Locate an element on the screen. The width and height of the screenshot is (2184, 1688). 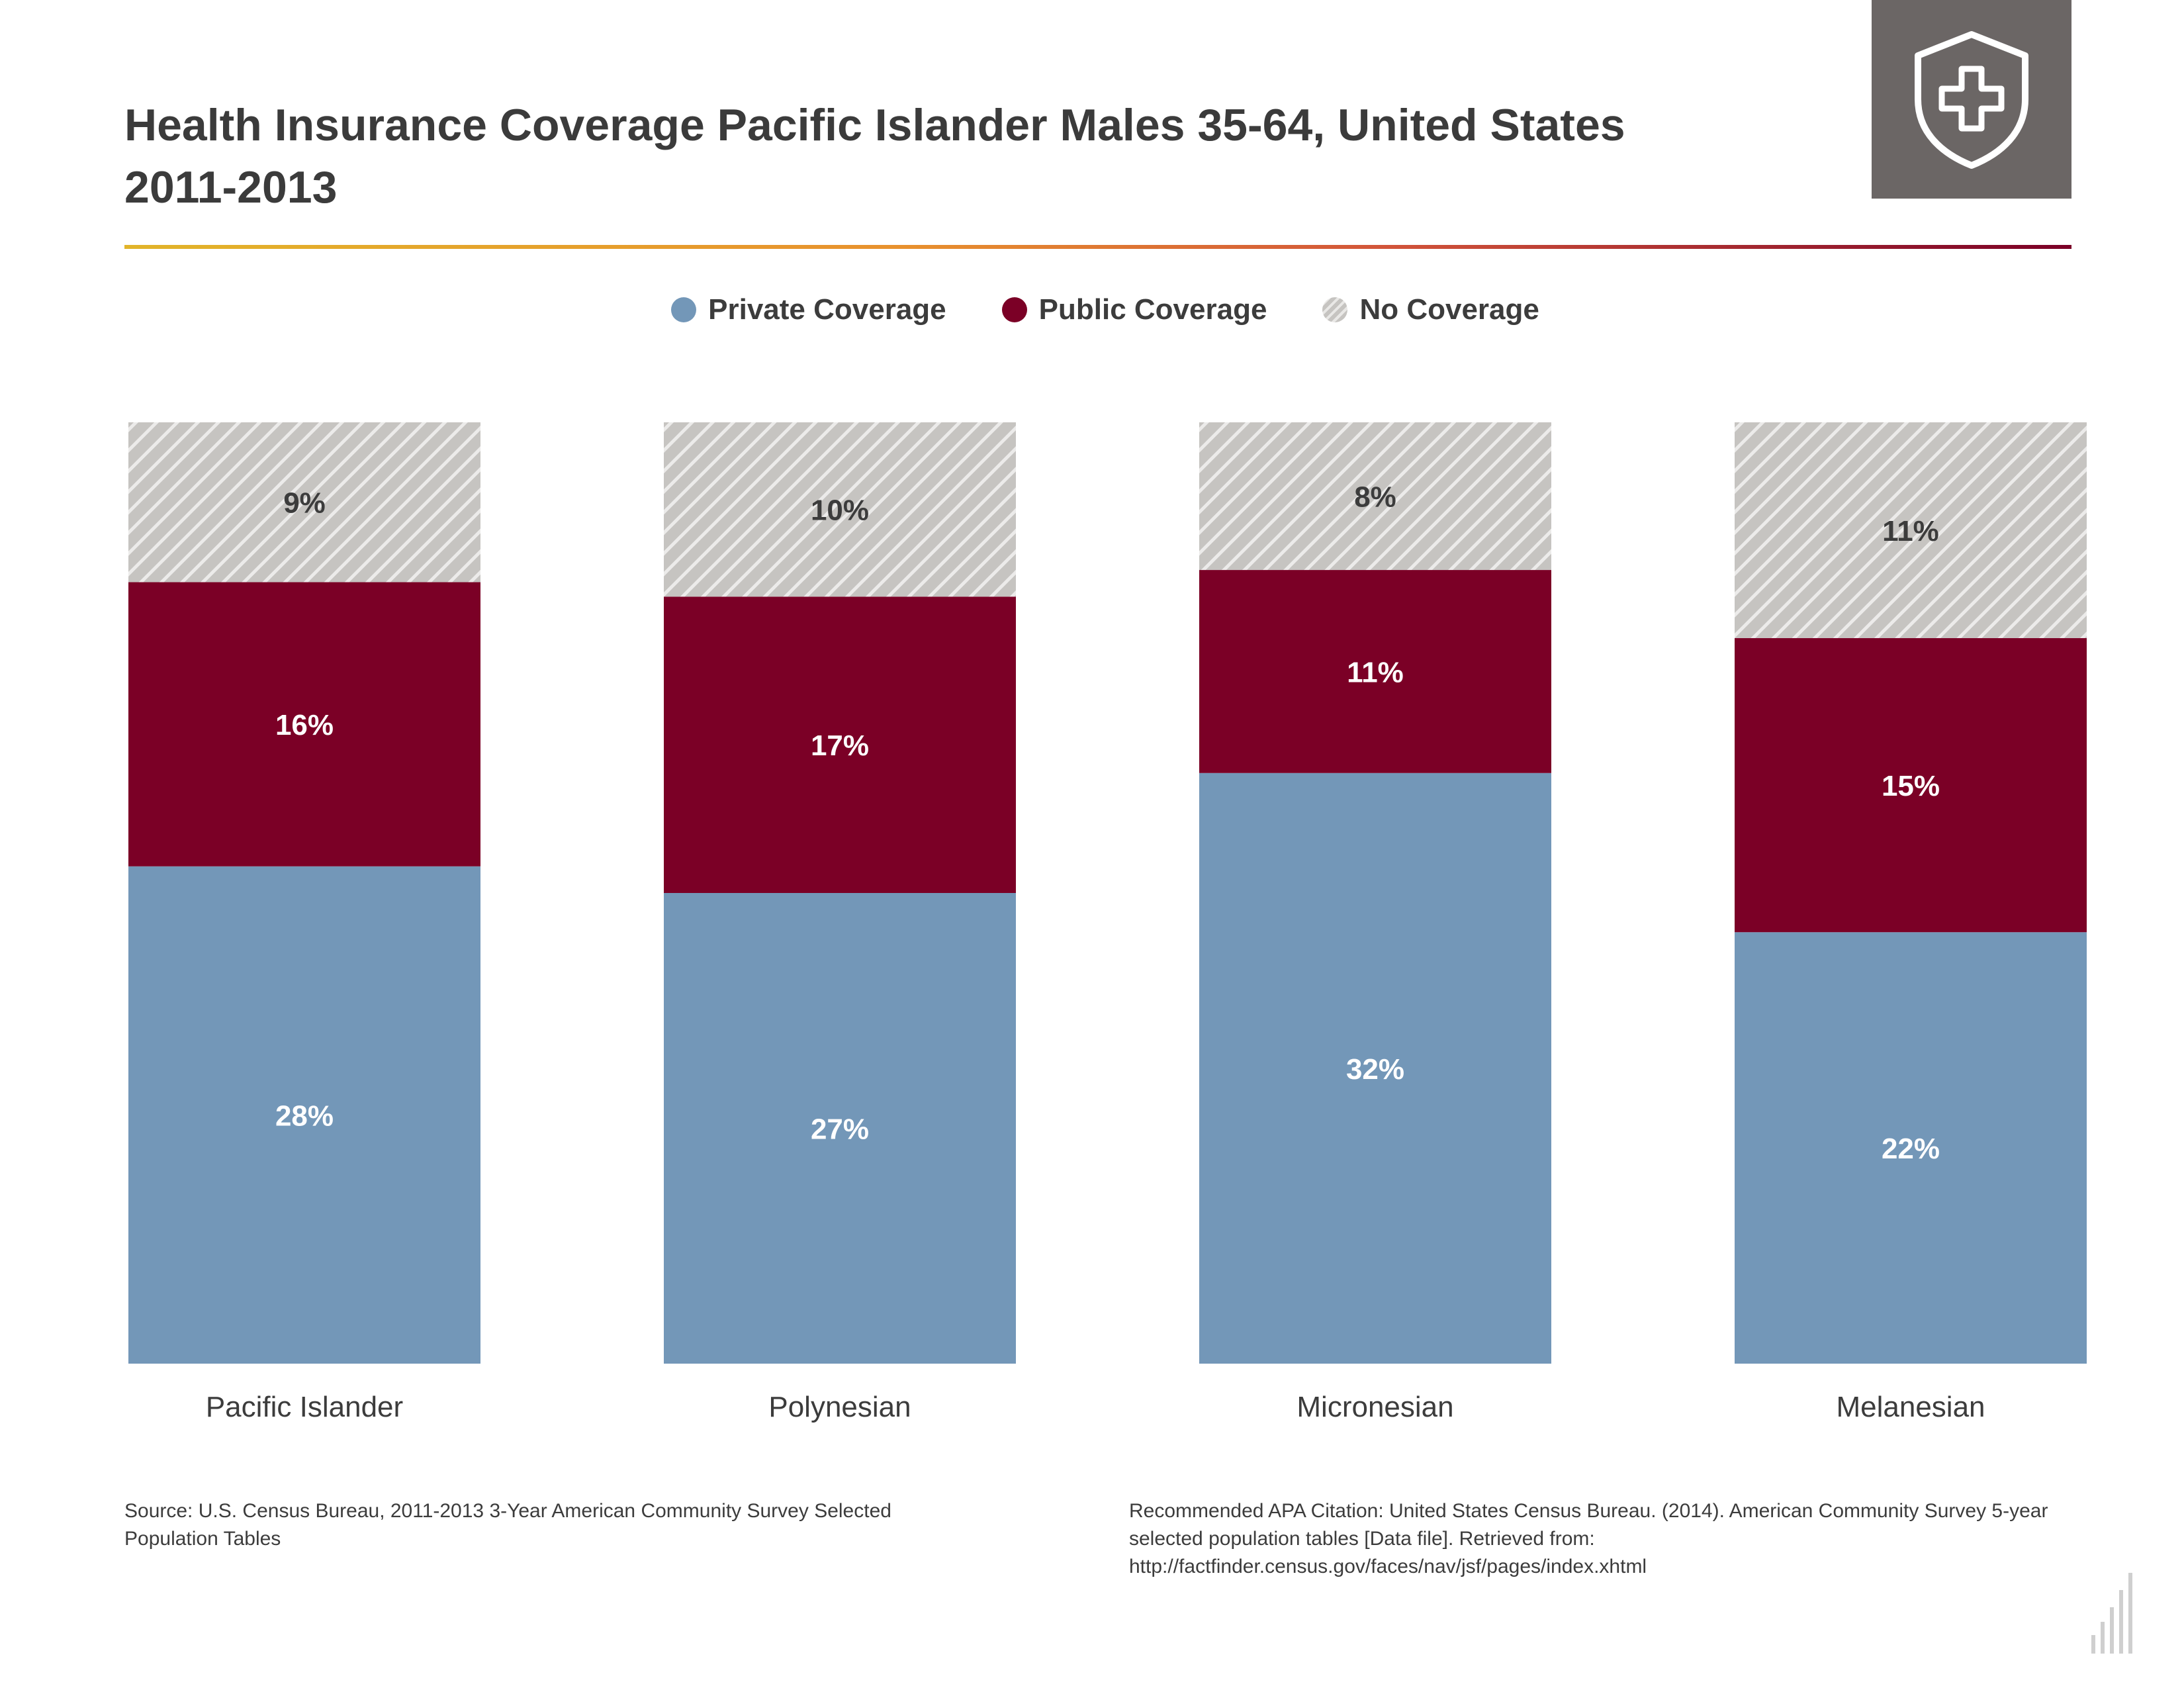
data-label-public: 16% is located at coordinates (304, 725).